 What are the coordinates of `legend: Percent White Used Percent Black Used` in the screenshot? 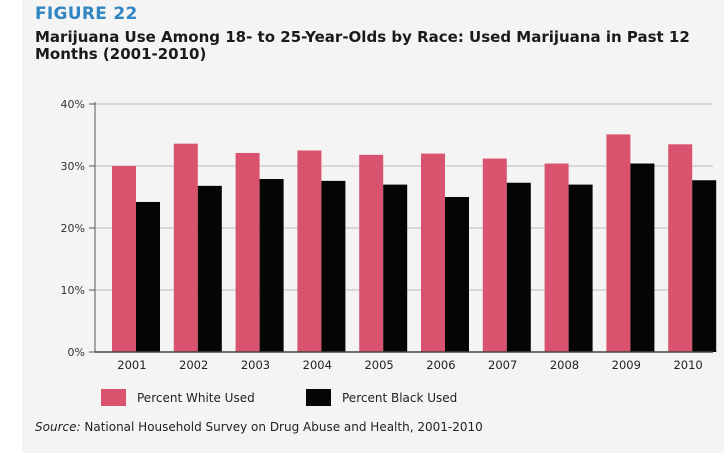 It's located at (279, 397).